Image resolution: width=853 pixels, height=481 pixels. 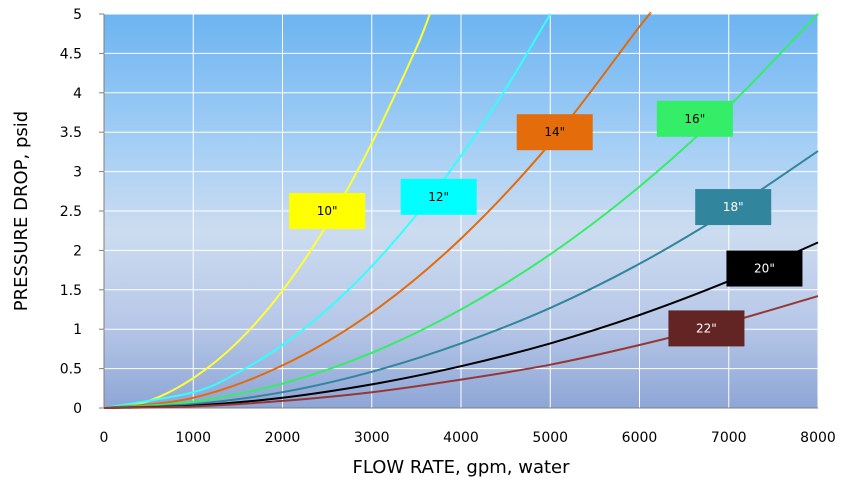 What do you see at coordinates (461, 467) in the screenshot?
I see `x-axis-title: FLOW RATE, gpm, water` at bounding box center [461, 467].